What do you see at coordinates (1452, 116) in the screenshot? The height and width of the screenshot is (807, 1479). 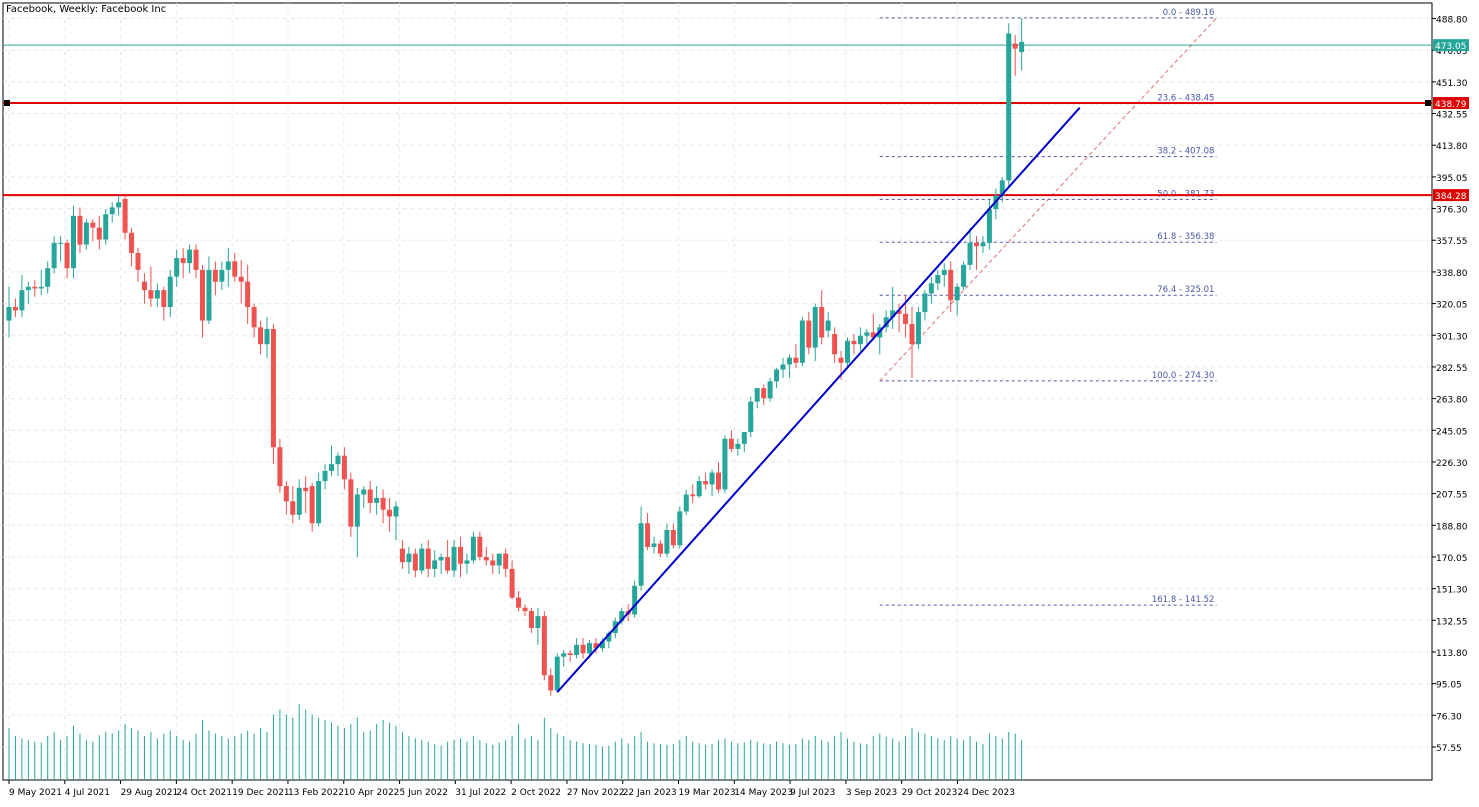 I see `y-tick-label: 432.55` at bounding box center [1452, 116].